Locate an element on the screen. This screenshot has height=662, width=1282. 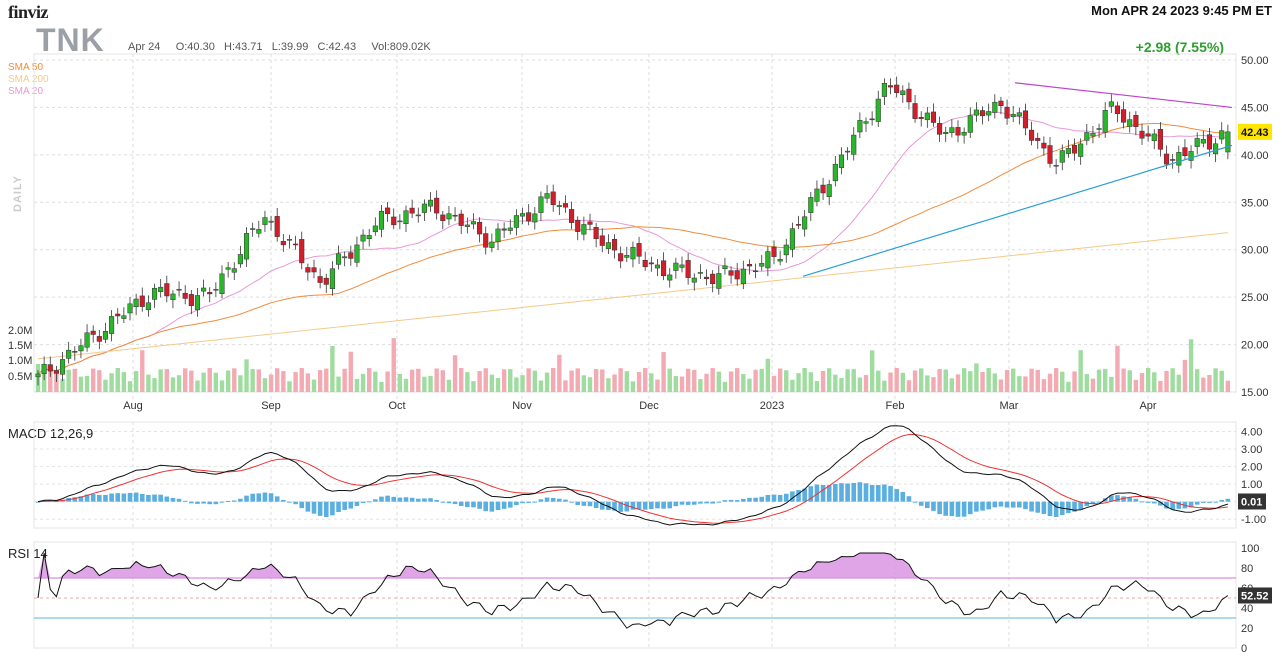
volume-tick-label: 0.5M is located at coordinates (20, 377).